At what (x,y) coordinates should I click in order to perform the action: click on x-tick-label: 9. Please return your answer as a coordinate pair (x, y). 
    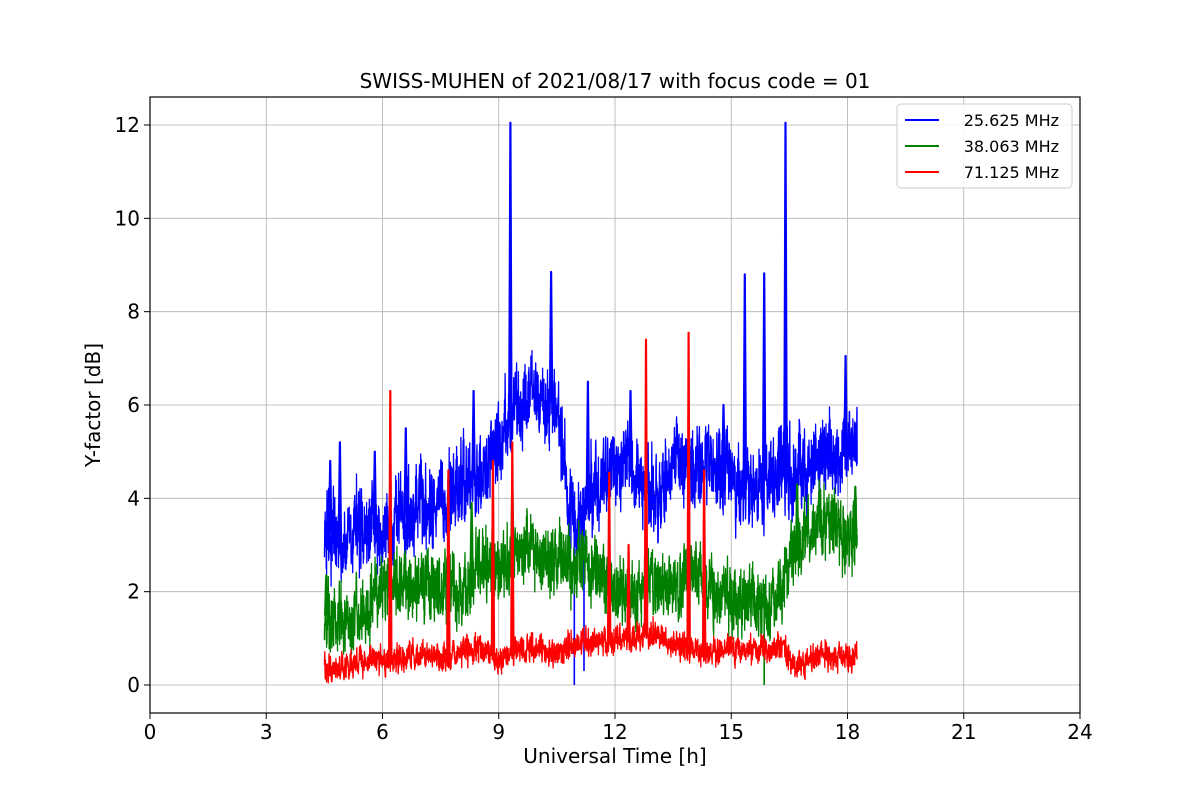
    Looking at the image, I should click on (498, 732).